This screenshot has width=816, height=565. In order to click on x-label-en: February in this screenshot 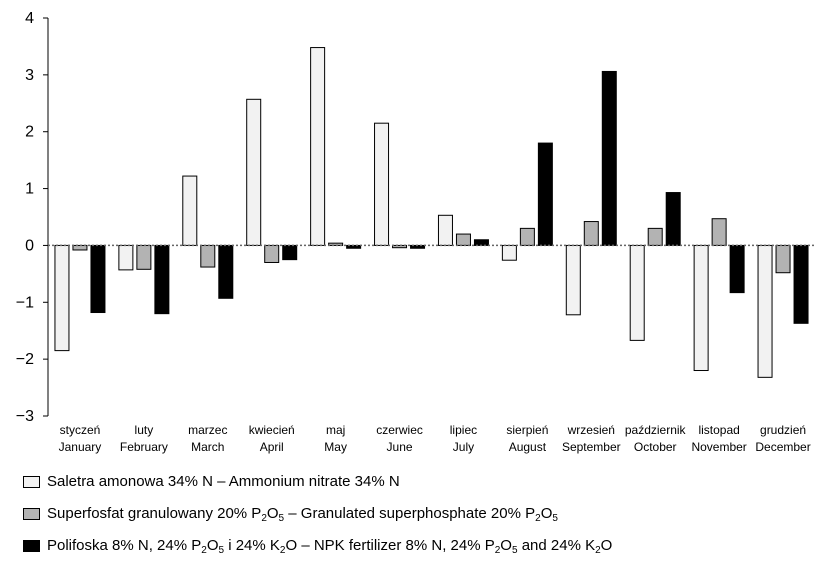, I will do `click(144, 447)`.